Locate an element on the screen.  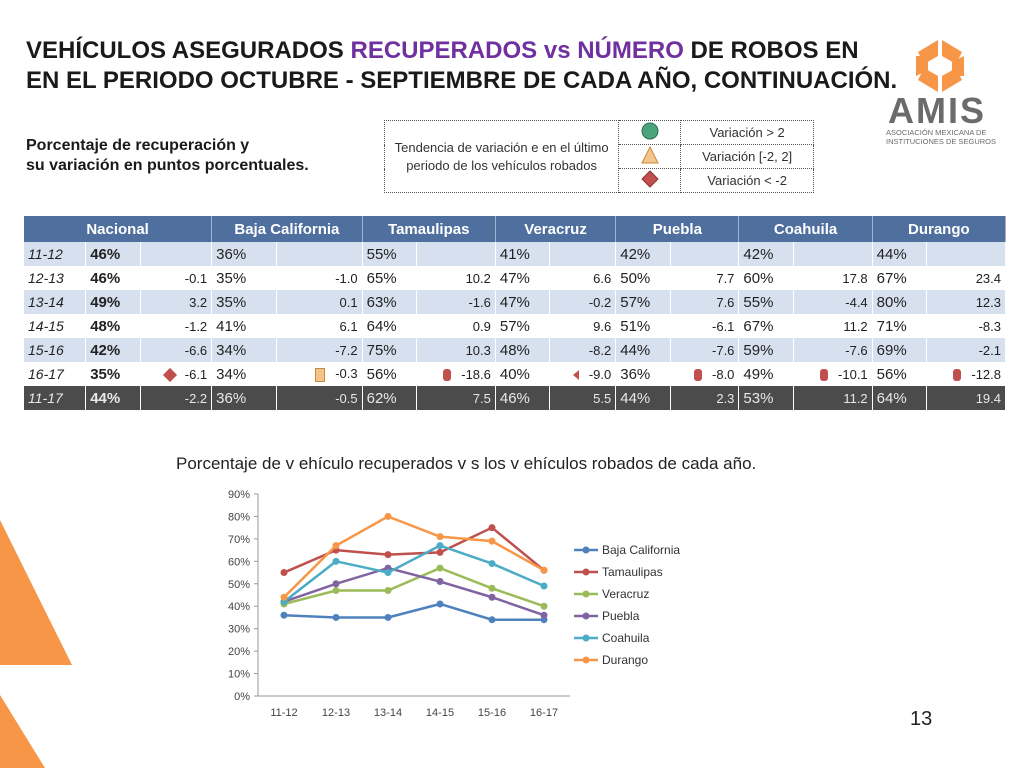
percent-cell: 55% is located at coordinates (766, 302).